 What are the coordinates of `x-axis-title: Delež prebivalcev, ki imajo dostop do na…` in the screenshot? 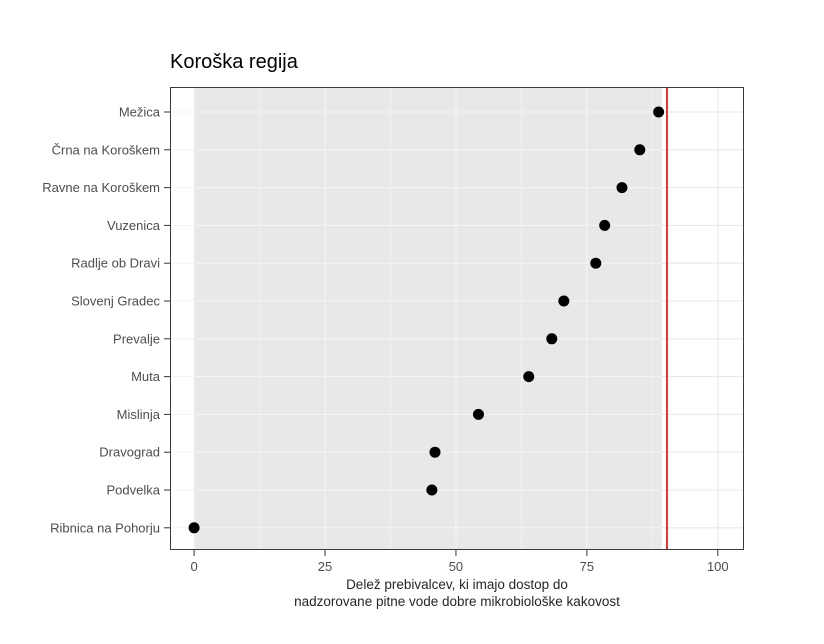 It's located at (457, 593).